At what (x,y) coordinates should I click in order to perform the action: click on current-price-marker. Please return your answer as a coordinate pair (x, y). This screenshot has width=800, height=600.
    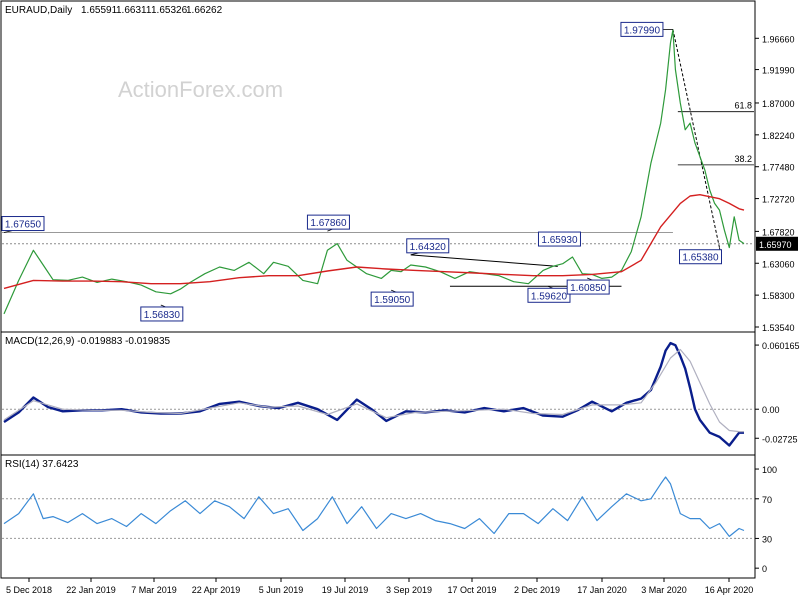
    Looking at the image, I should click on (777, 243).